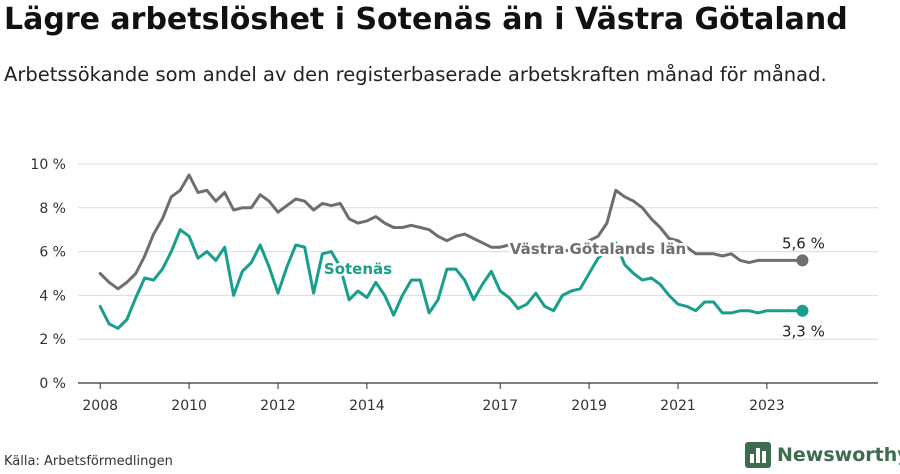 The image size is (900, 474). What do you see at coordinates (767, 406) in the screenshot?
I see `x-tick-label: 2023` at bounding box center [767, 406].